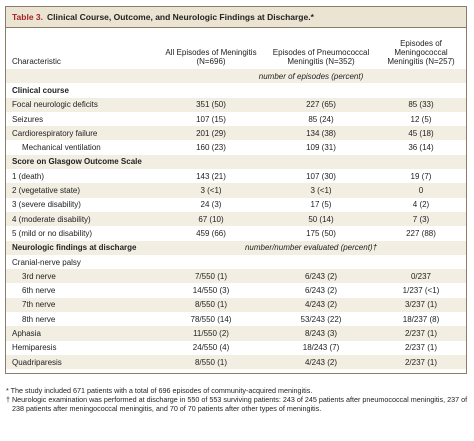  I want to click on cell-value: 18/243 (7), so click(321, 348).